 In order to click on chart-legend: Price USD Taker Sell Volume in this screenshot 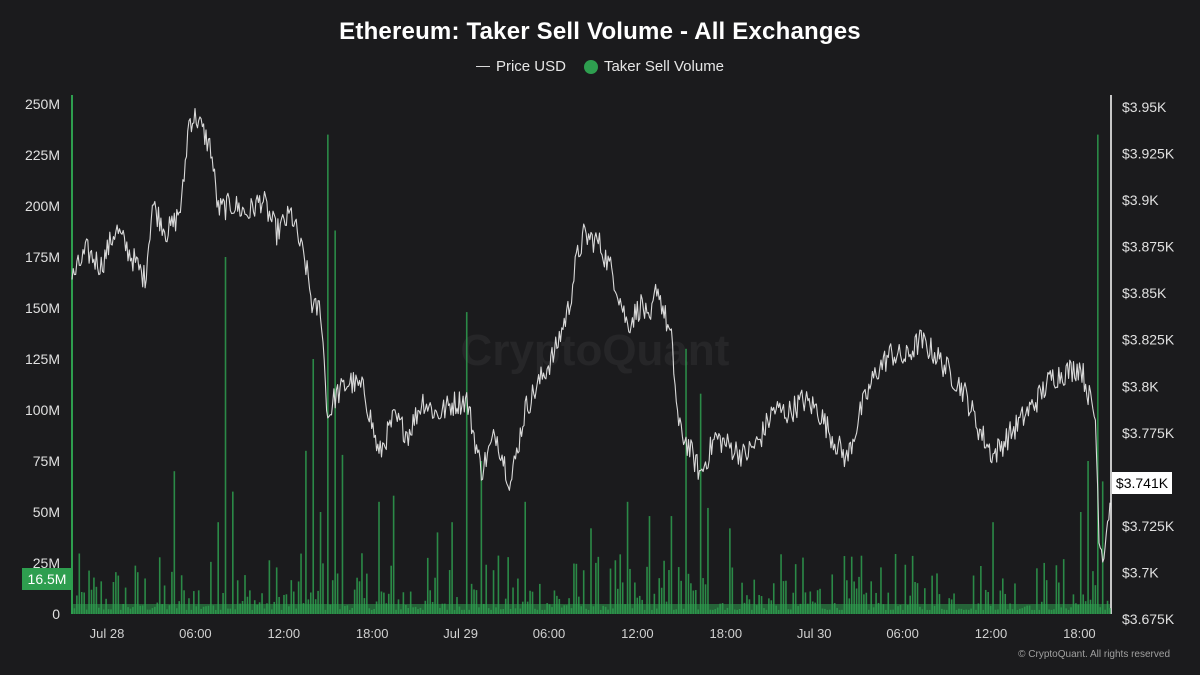, I will do `click(600, 66)`.